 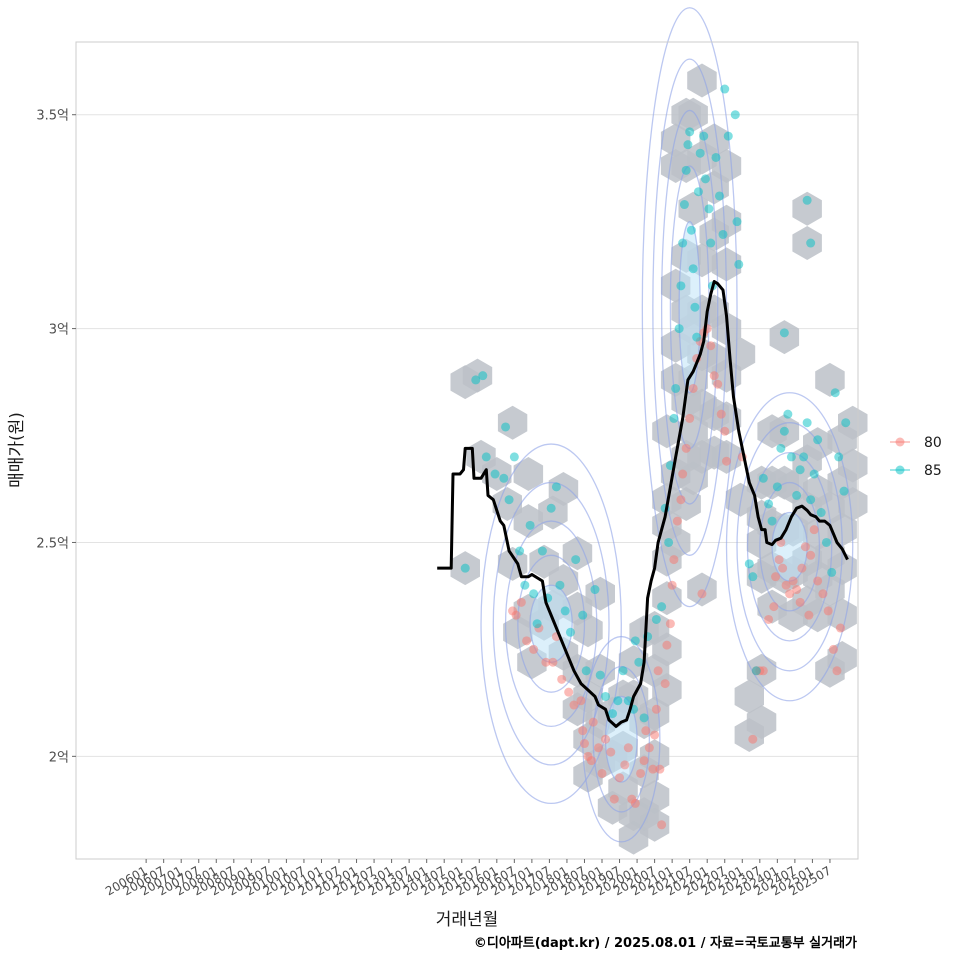 What do you see at coordinates (790, 546) in the screenshot?
I see `density-contour-right` at bounding box center [790, 546].